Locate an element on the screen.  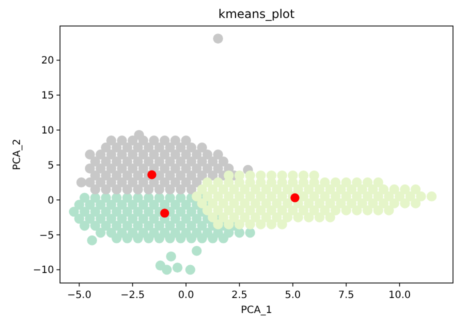
x-tick-label: −5.0 is located at coordinates (79, 295).